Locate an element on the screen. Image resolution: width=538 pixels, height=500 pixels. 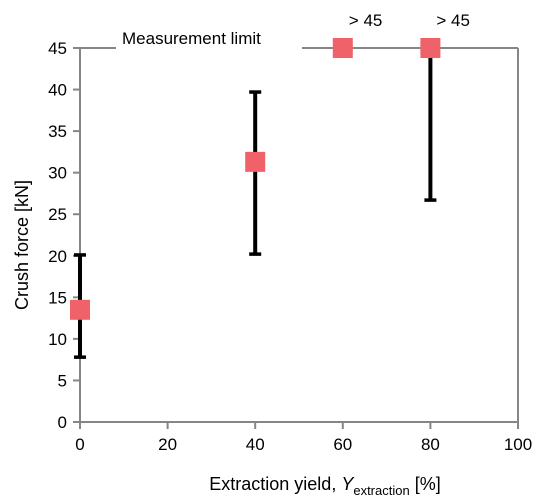
x-tick-label: 0 is located at coordinates (79, 444).